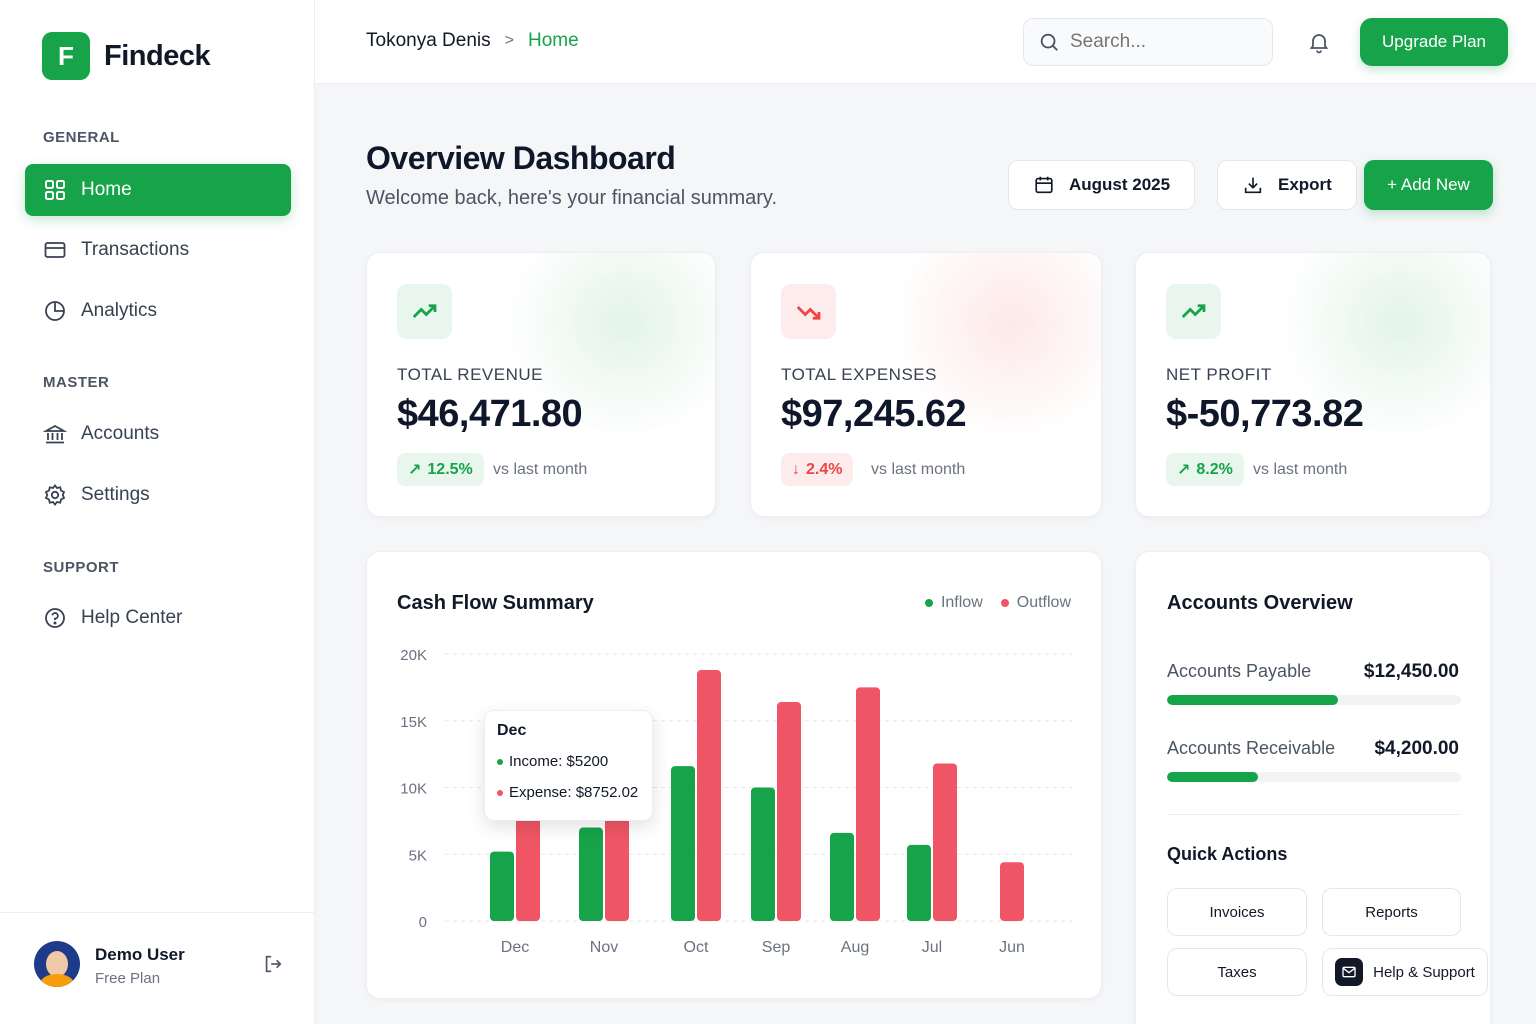  I want to click on chart-legend: Inflow Outflow, so click(997, 603).